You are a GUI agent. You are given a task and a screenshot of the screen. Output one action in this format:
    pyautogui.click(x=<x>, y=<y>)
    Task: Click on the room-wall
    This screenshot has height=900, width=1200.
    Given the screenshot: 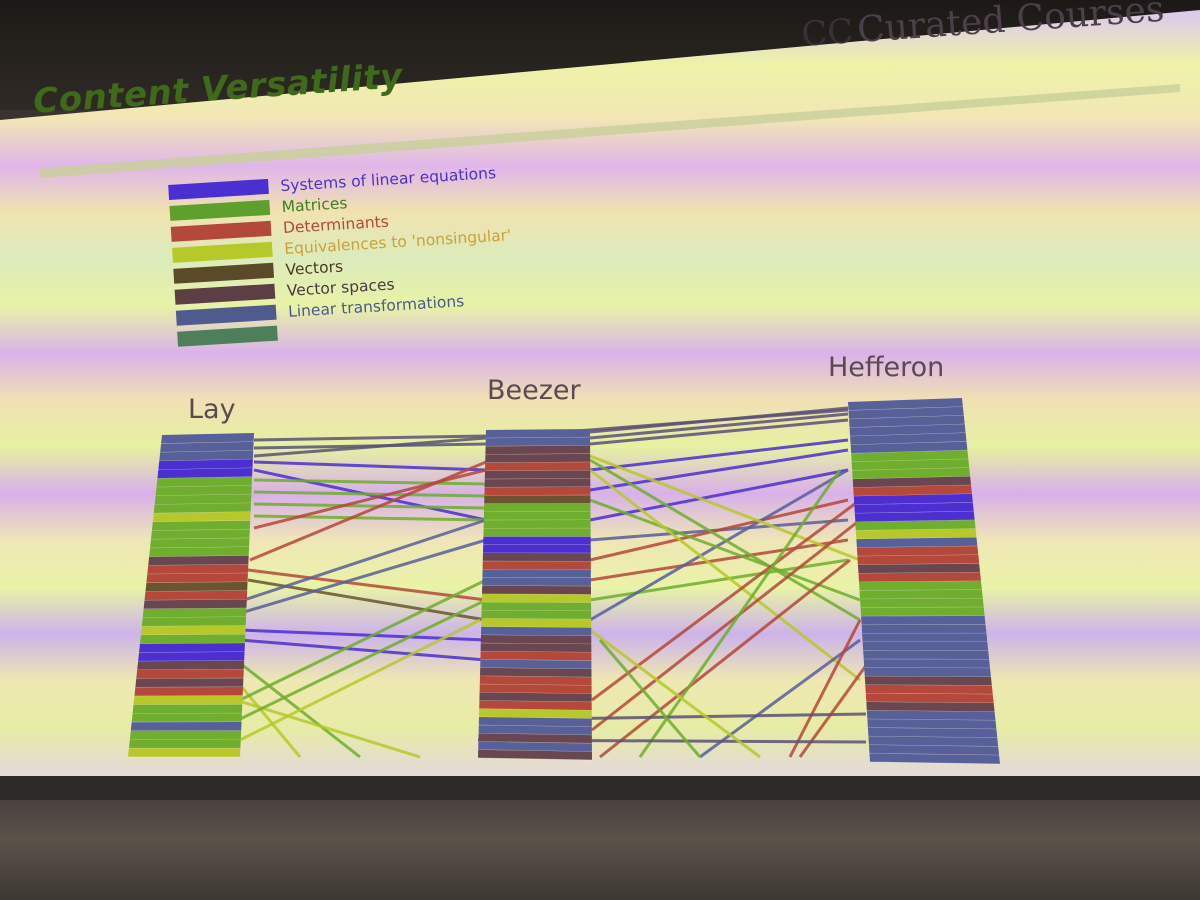 What is the action you would take?
    pyautogui.click(x=600, y=850)
    